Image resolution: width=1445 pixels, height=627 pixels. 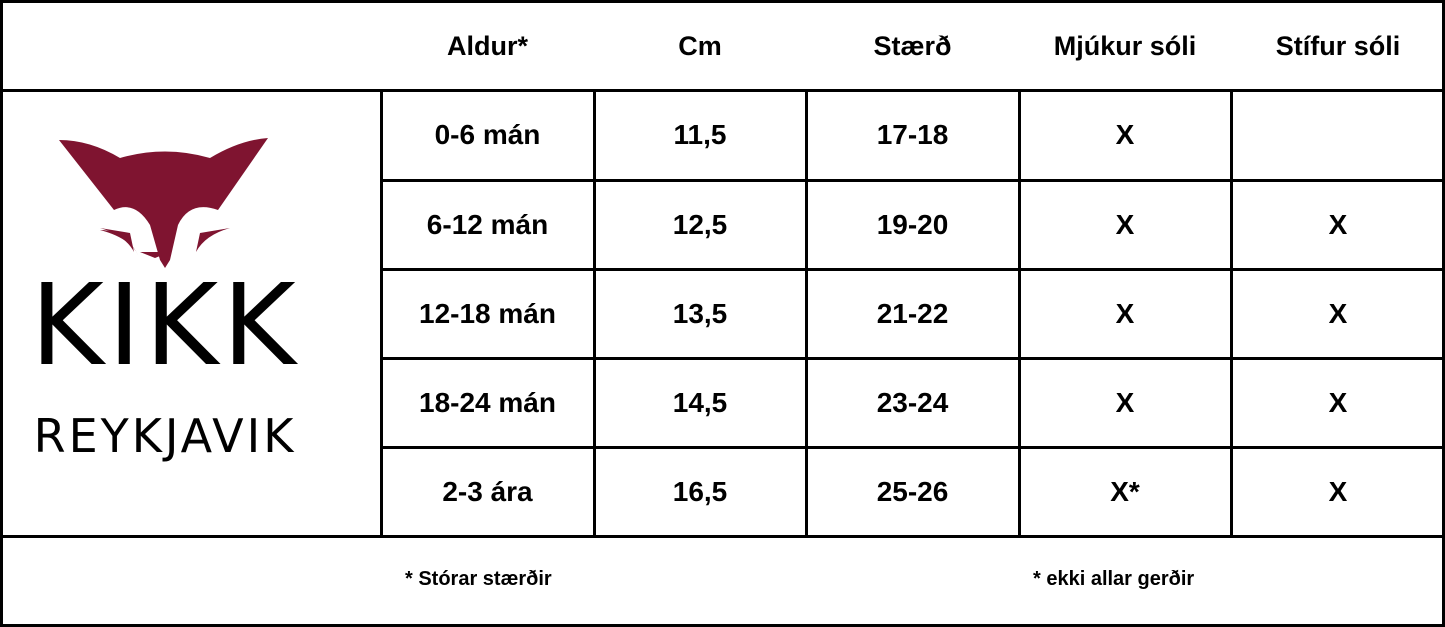 I want to click on table-cell: 0-6 mán, so click(x=487, y=134).